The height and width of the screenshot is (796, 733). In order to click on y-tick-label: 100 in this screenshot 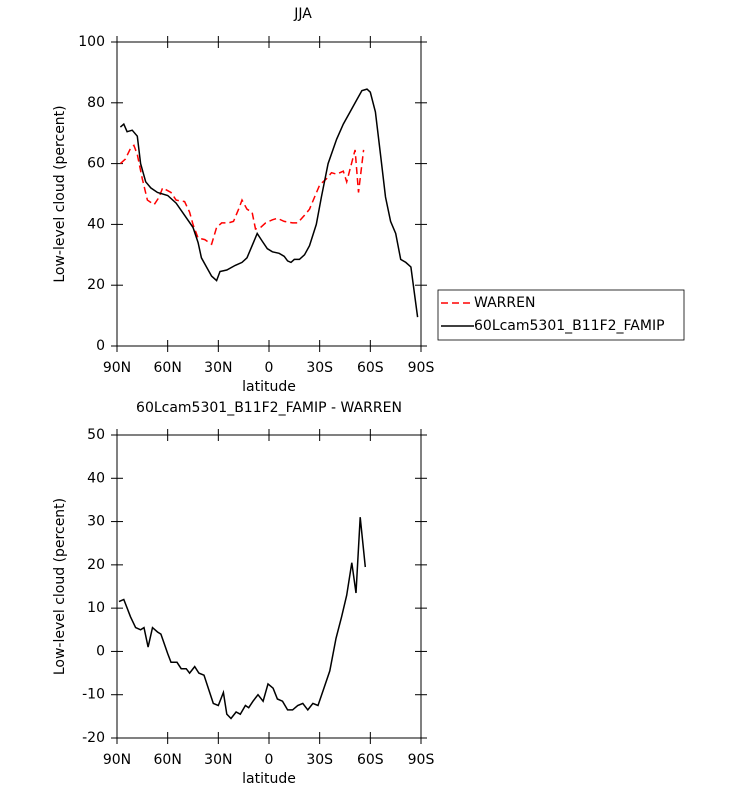, I will do `click(91, 42)`.